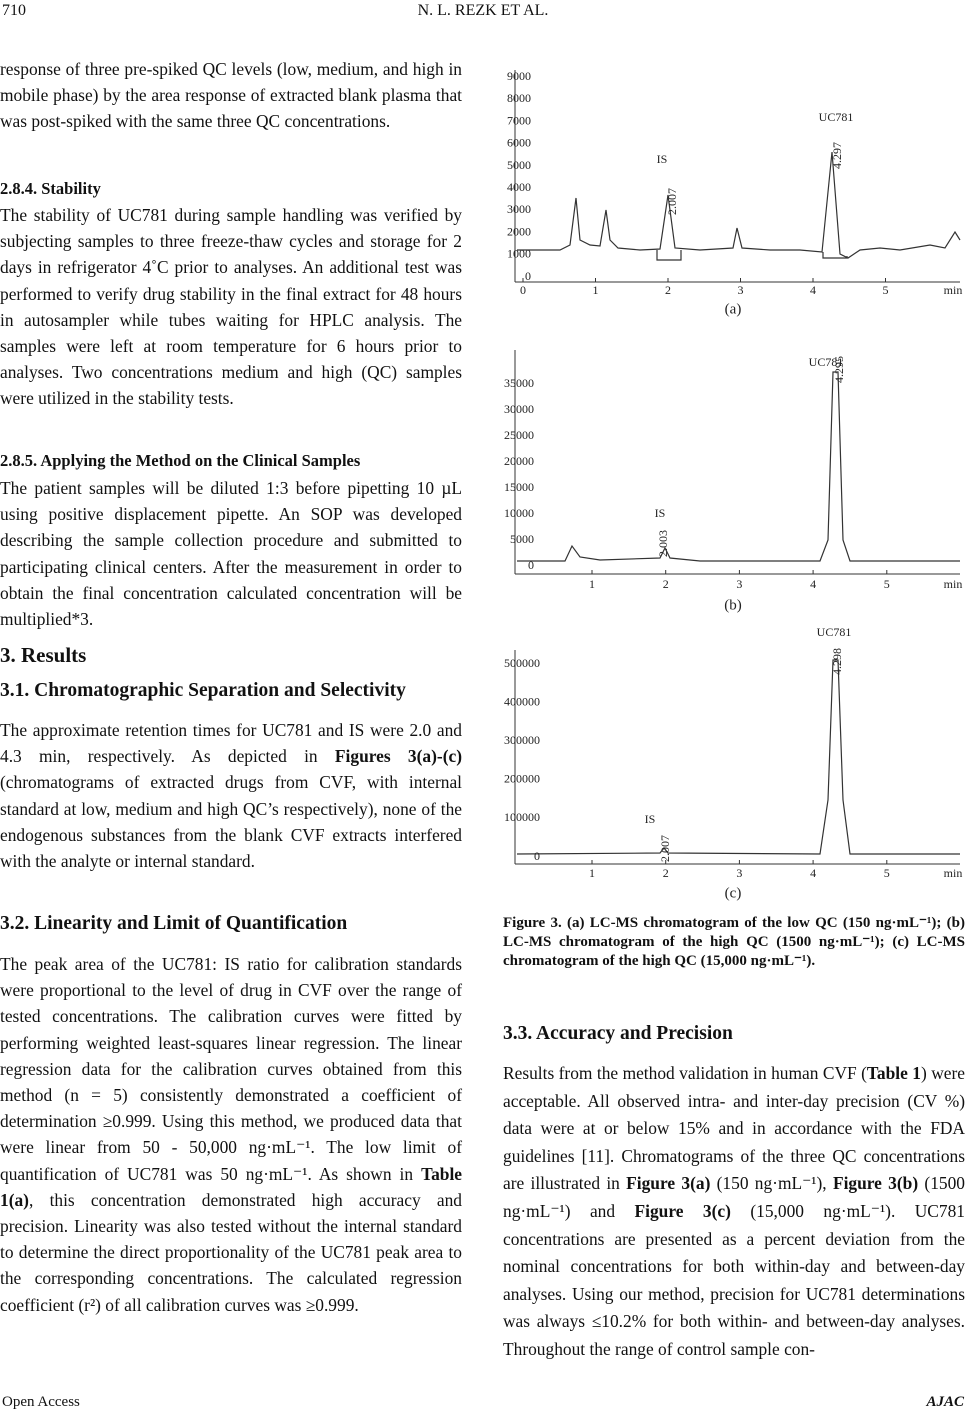 The width and height of the screenshot is (966, 1414). What do you see at coordinates (519, 435) in the screenshot?
I see `y-tick-label: 25000` at bounding box center [519, 435].